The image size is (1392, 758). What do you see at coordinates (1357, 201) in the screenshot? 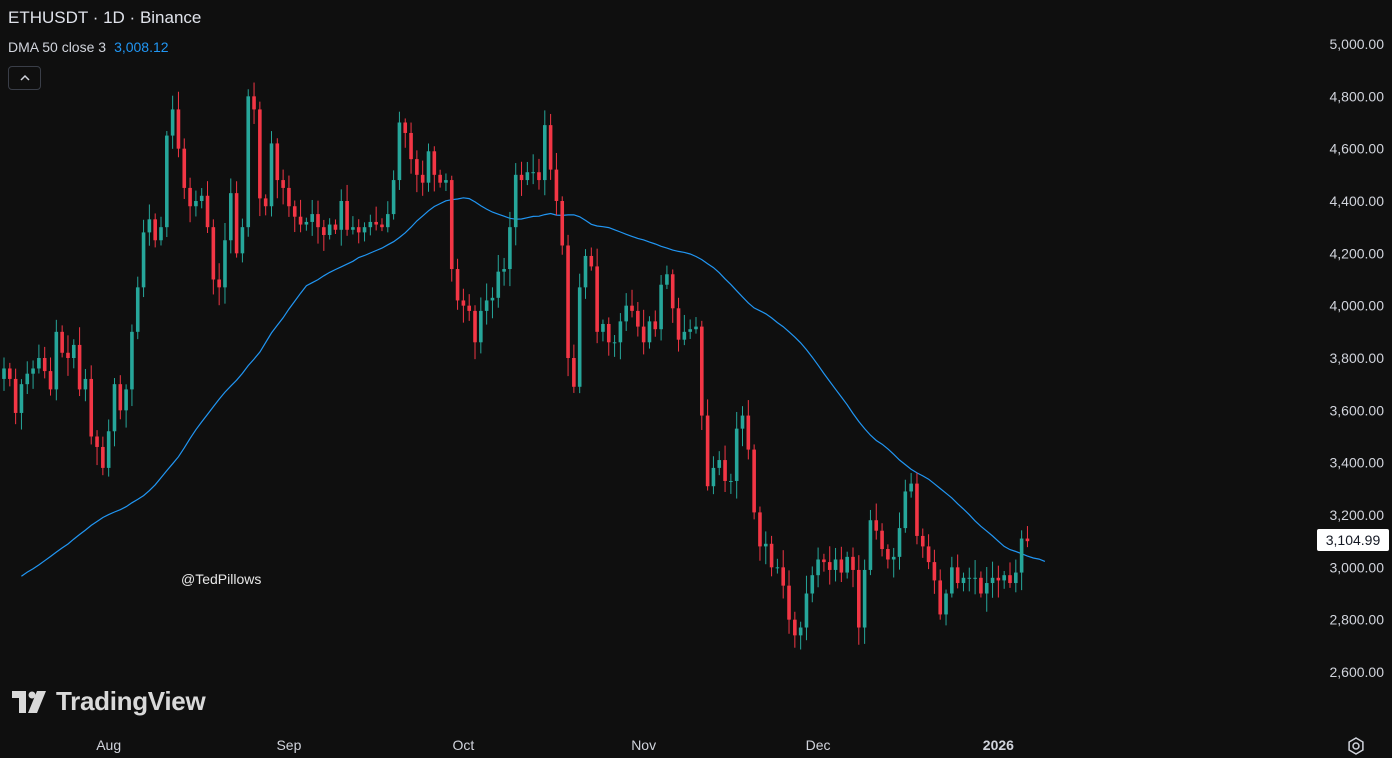
I see `y-tick-label: 4,400.00` at bounding box center [1357, 201].